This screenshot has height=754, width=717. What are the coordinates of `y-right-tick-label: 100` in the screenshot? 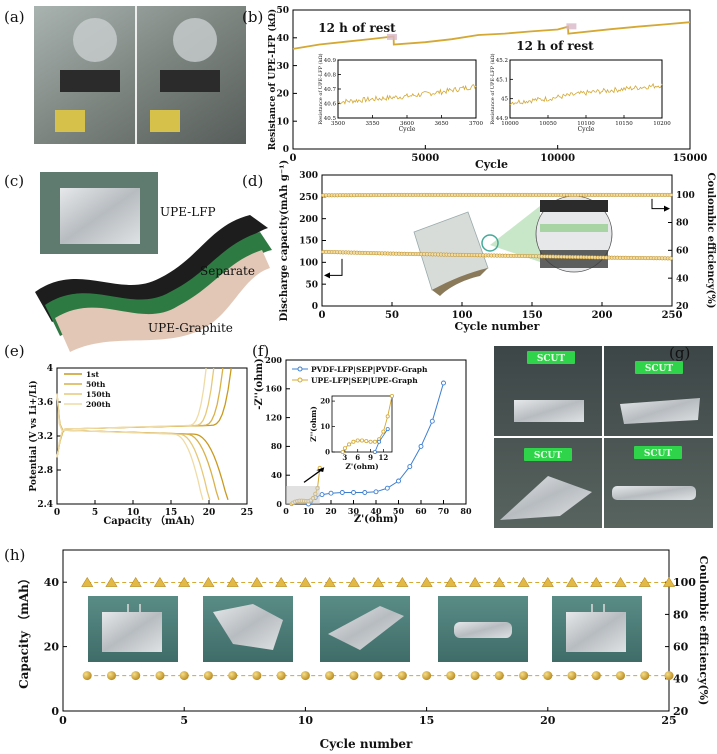 It's located at (685, 196).